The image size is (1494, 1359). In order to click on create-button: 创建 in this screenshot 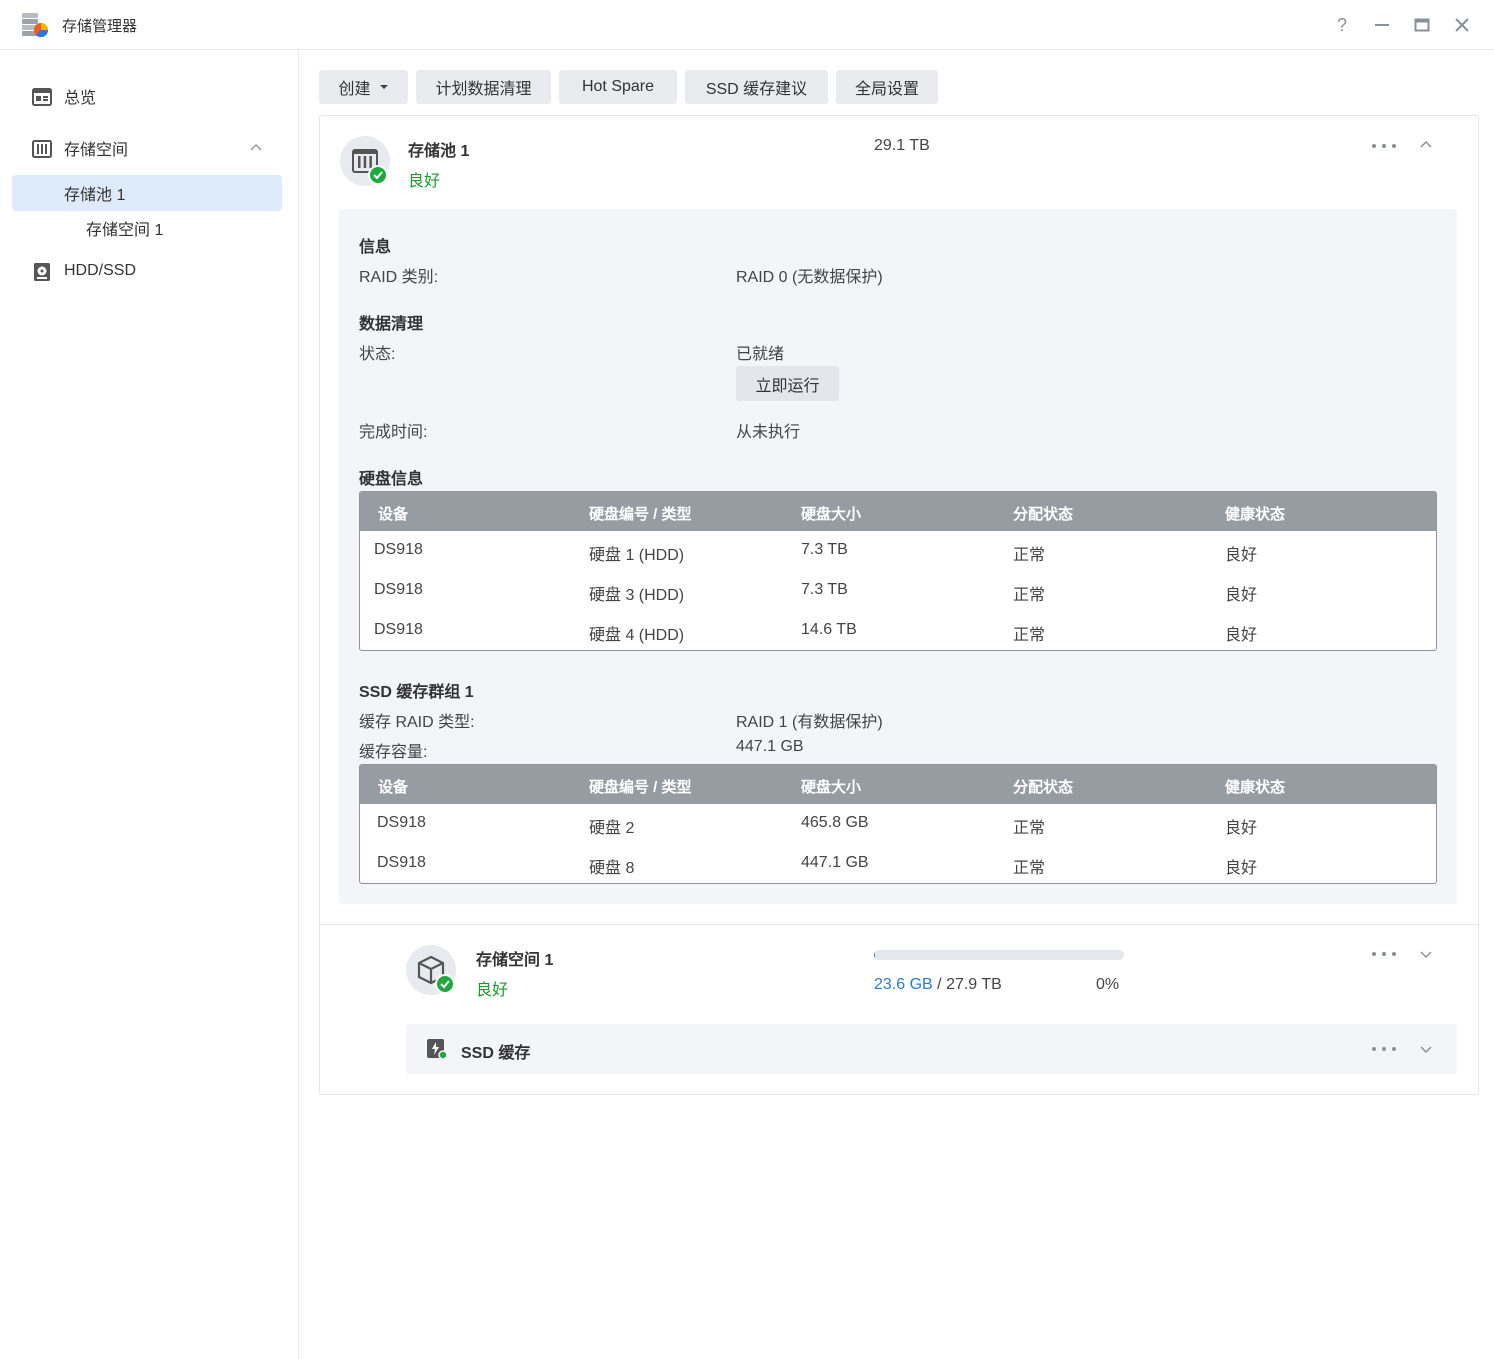, I will do `click(363, 87)`.